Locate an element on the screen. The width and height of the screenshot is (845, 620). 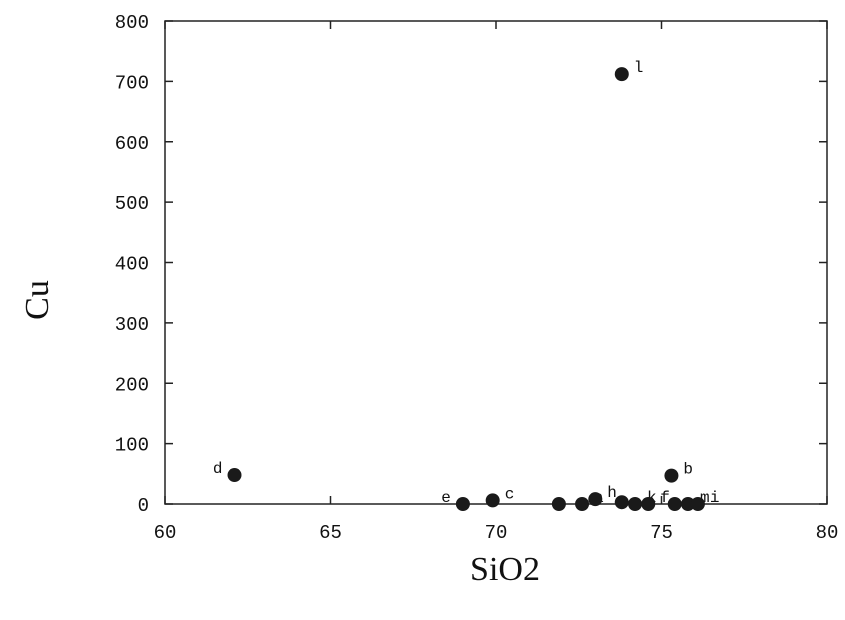
y-axis-title: Cu is located at coordinates (37, 300).